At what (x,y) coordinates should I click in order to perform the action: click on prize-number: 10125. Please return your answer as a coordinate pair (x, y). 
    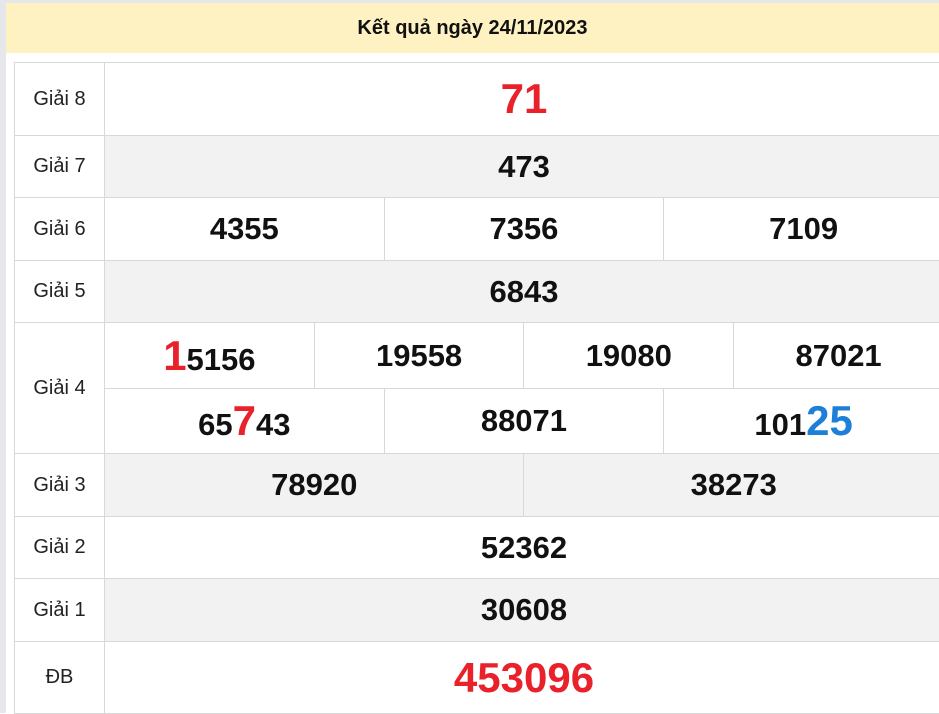
    Looking at the image, I should click on (801, 421).